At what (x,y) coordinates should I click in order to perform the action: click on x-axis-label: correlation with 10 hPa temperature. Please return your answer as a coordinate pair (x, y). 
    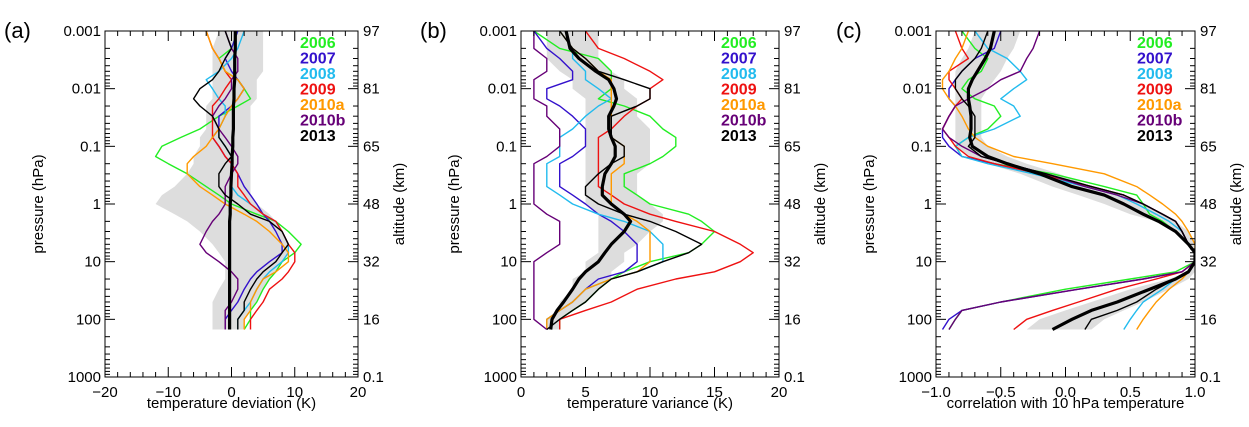
    Looking at the image, I should click on (1066, 403).